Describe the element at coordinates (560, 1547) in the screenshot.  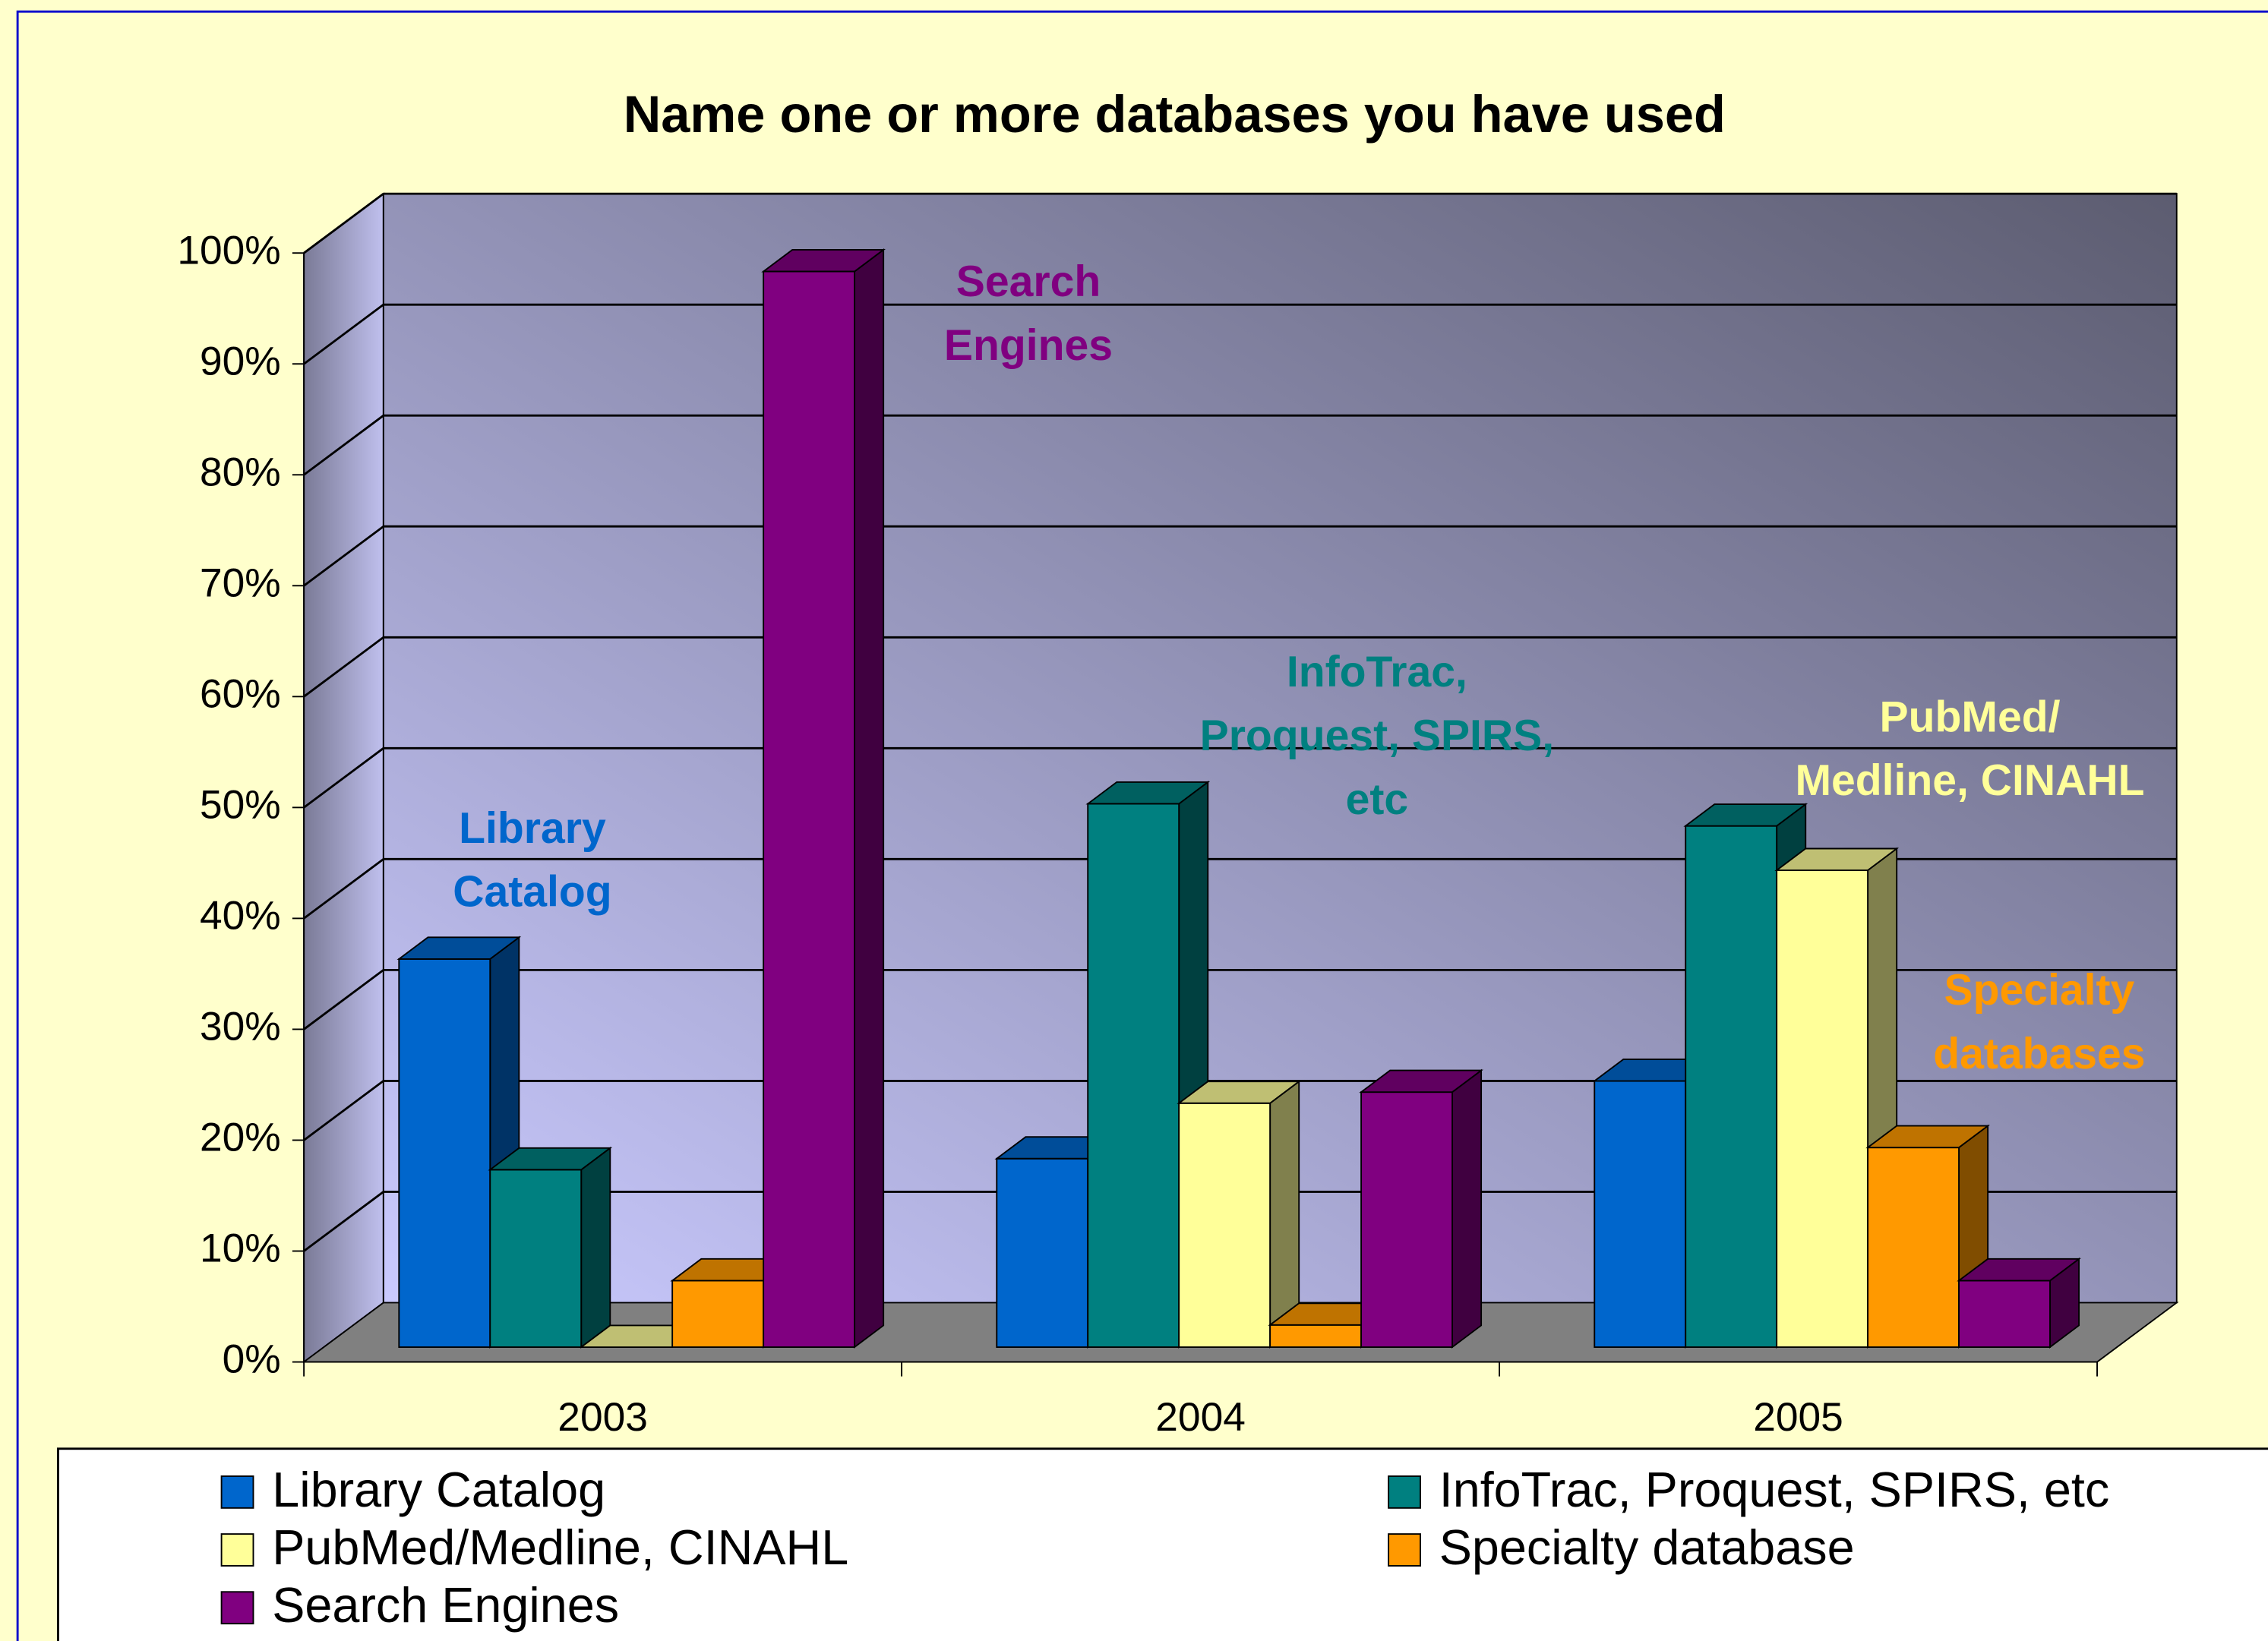
I see `legend-label: PubMed/Medline, CINAHL` at that location.